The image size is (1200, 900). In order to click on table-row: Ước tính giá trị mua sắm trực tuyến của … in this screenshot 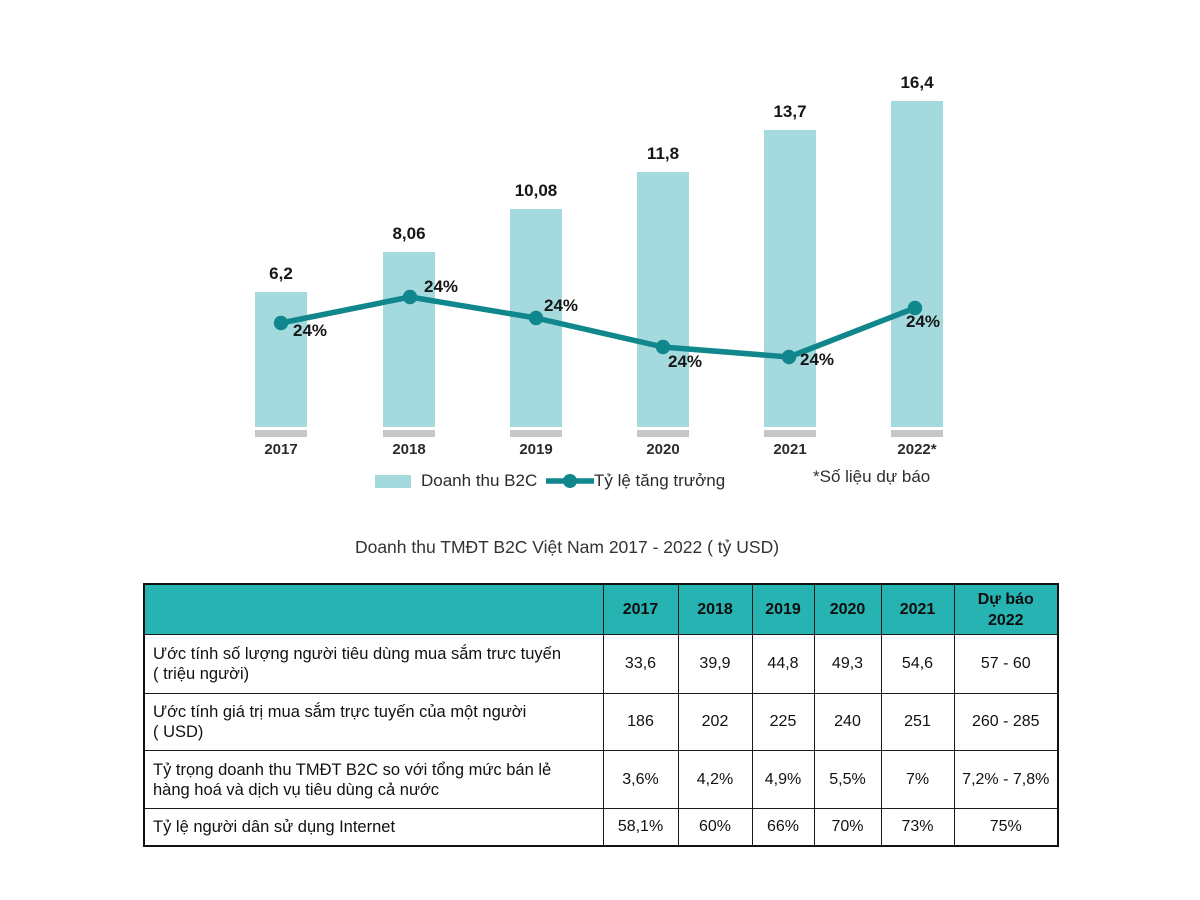, I will do `click(601, 722)`.